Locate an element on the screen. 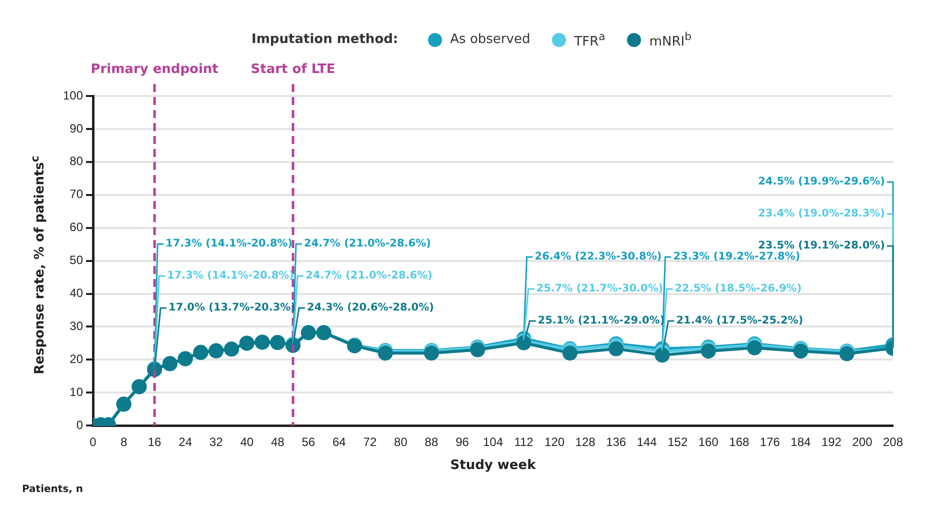 The width and height of the screenshot is (943, 505). y-tick-label: 10 is located at coordinates (77, 391).